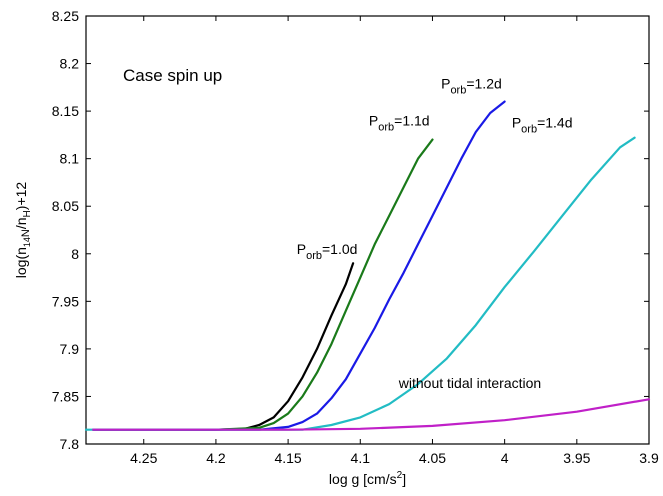 This screenshot has width=663, height=496. Describe the element at coordinates (75, 254) in the screenshot. I see `y-tick-label: 8` at that location.